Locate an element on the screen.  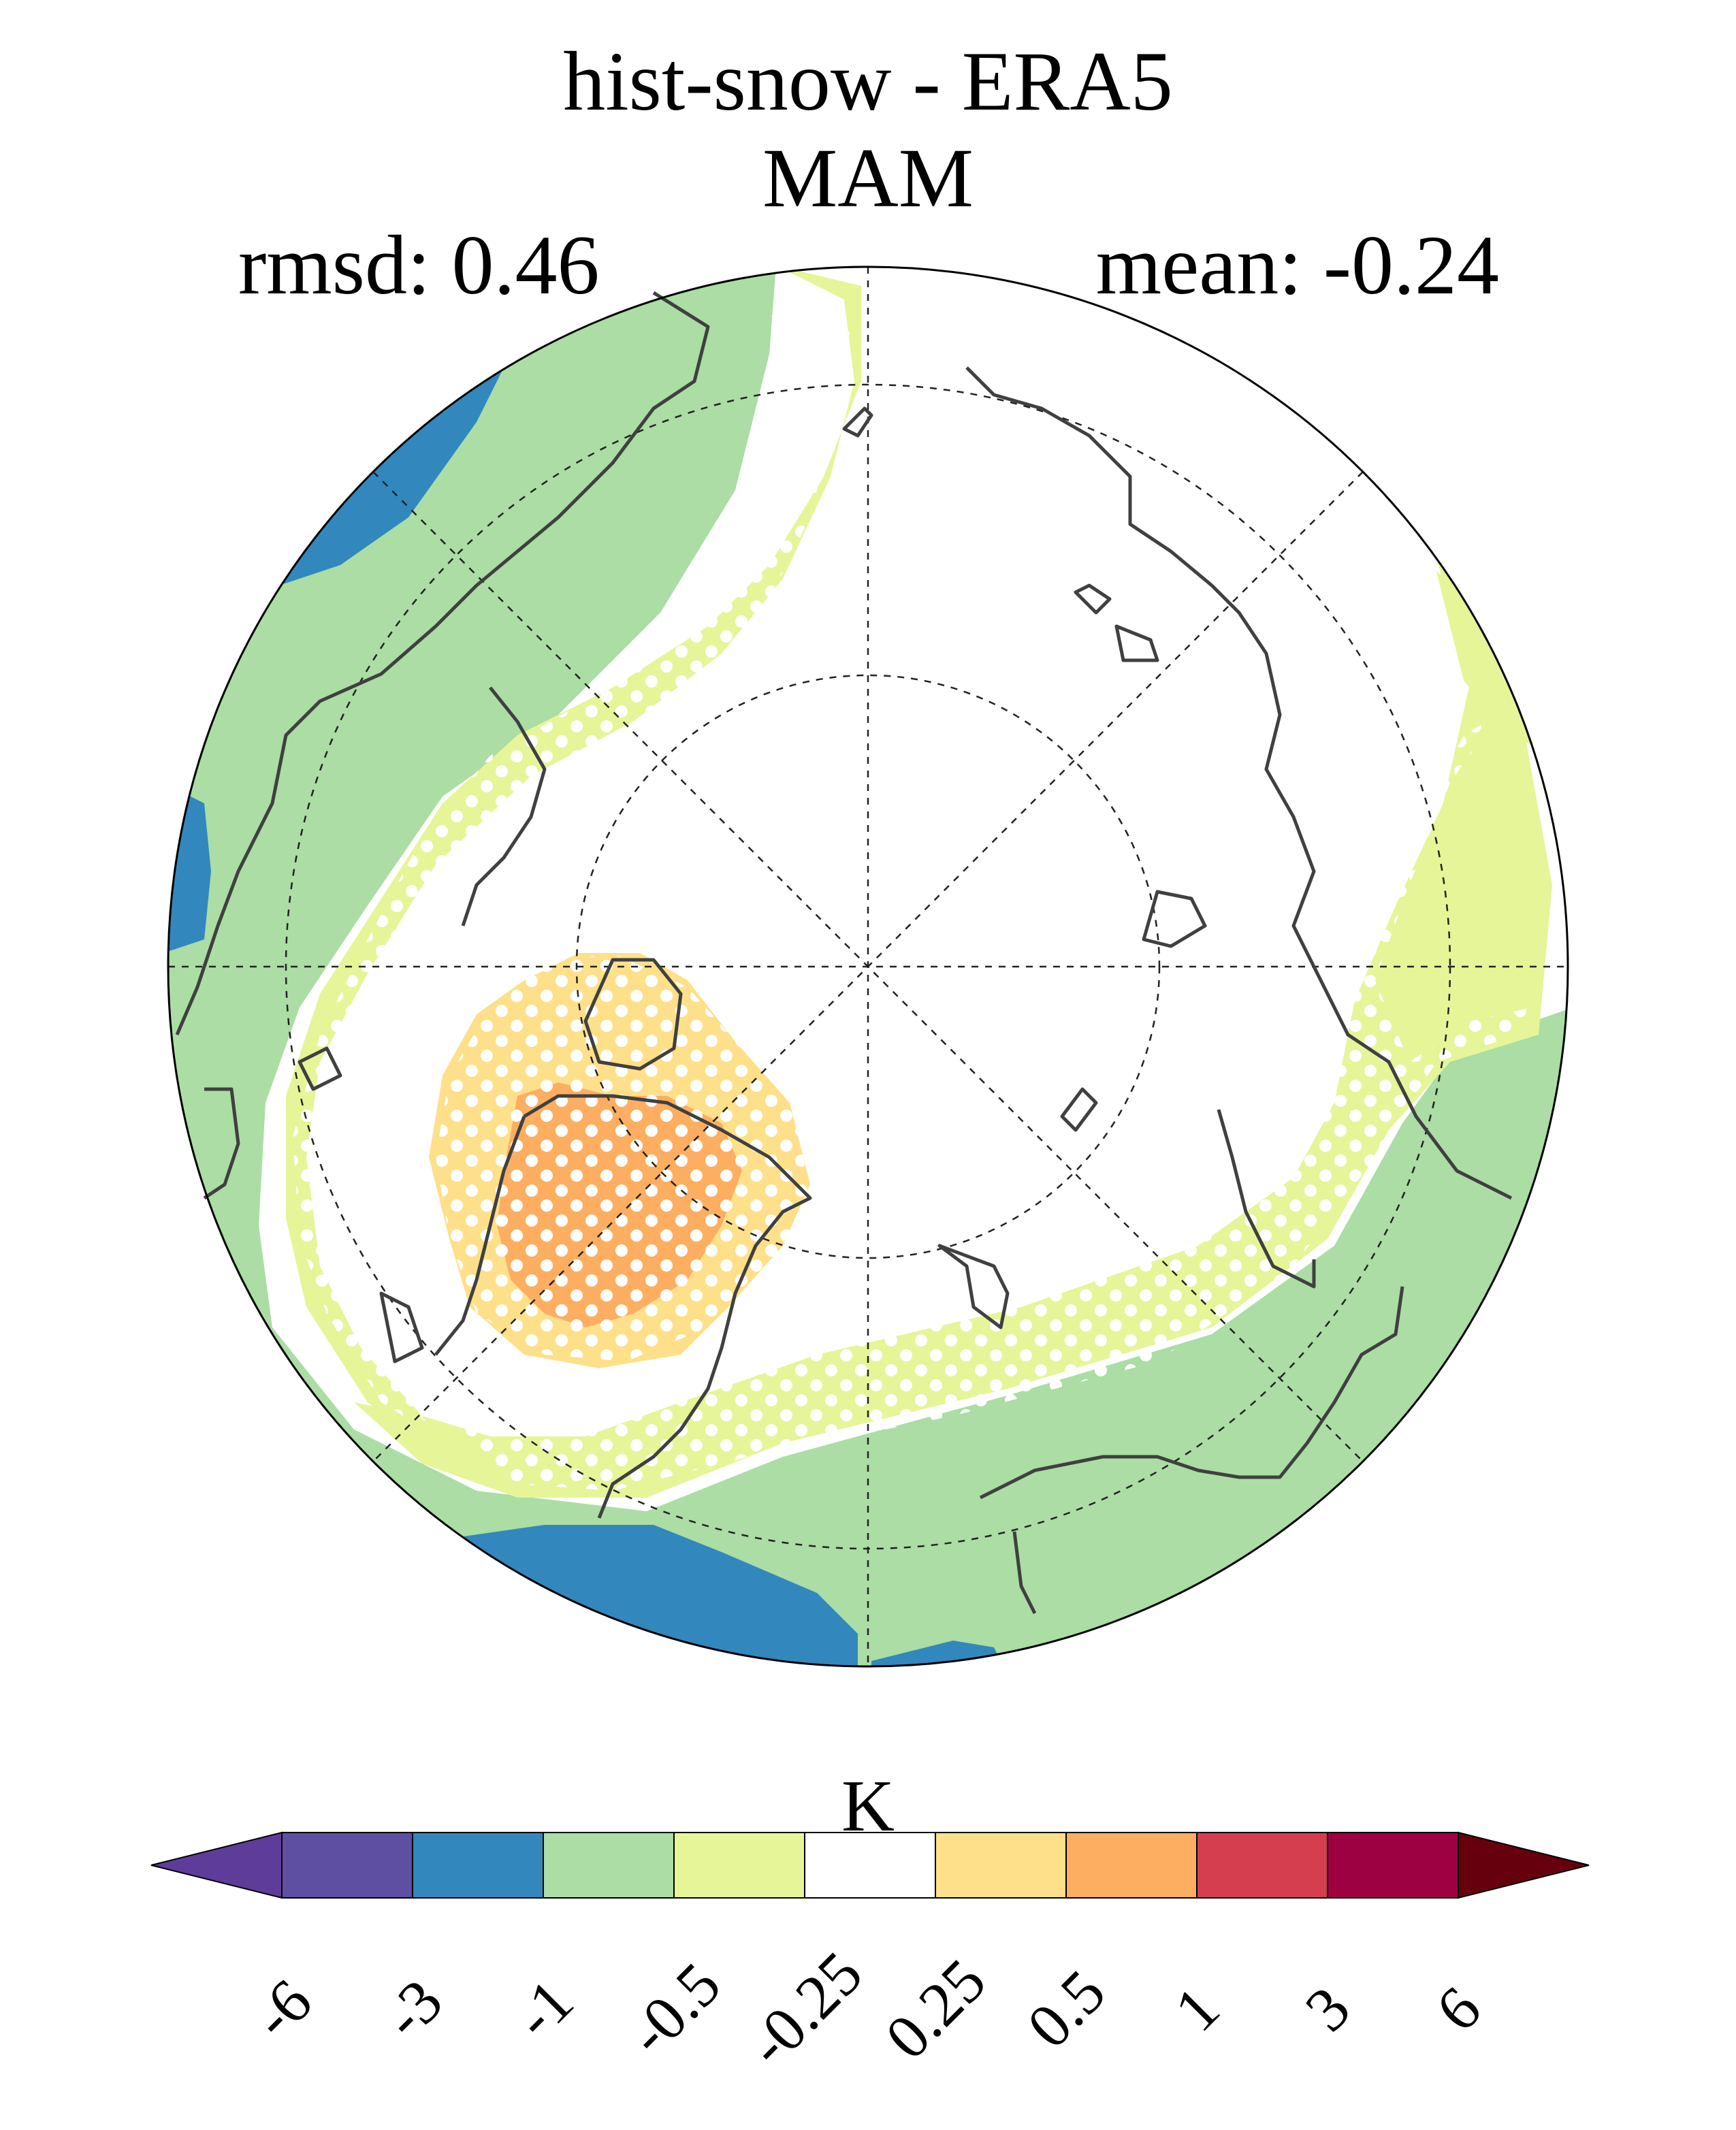
colorbar-tick: 0.5 is located at coordinates (1066, 2008).